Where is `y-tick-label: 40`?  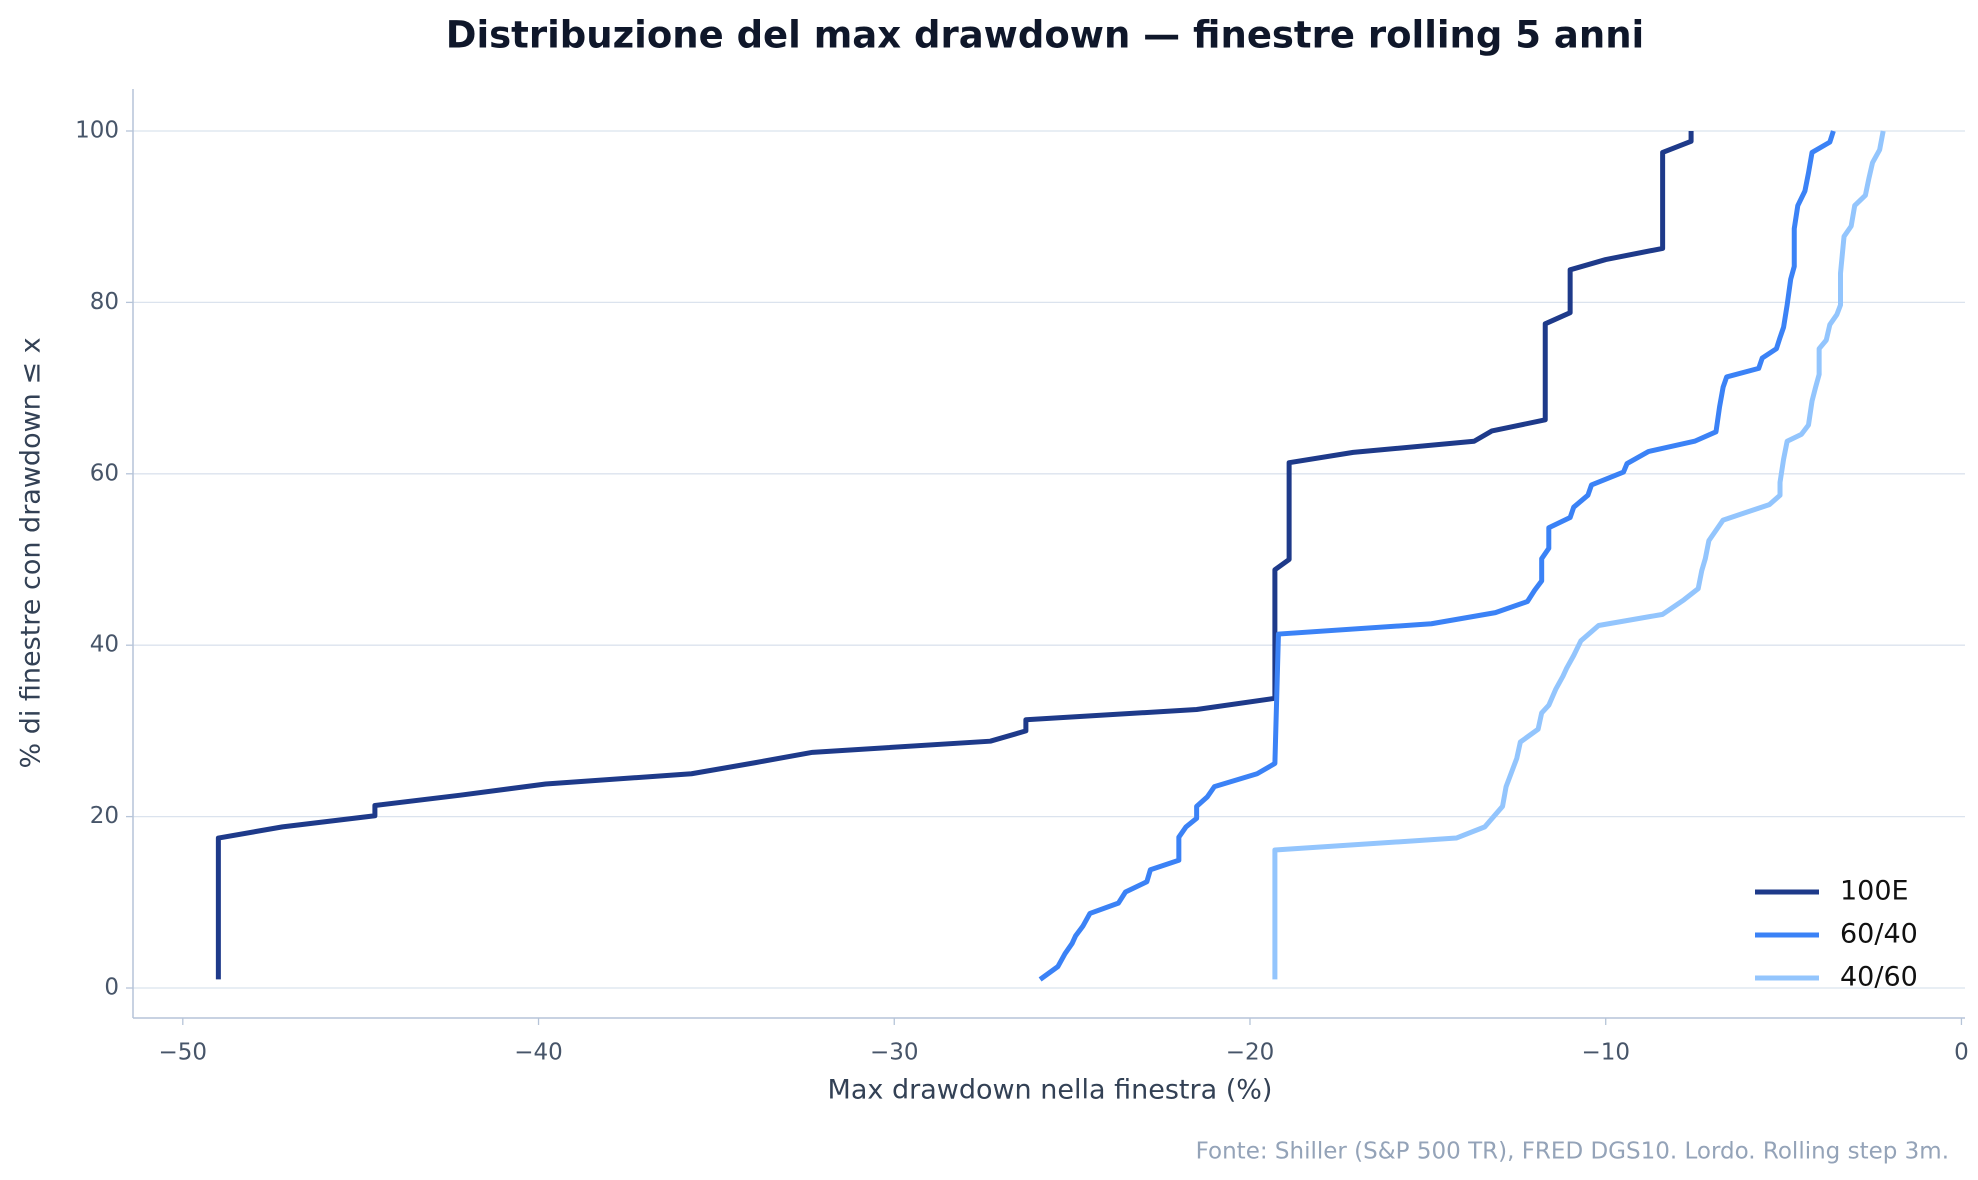 y-tick-label: 40 is located at coordinates (104, 645).